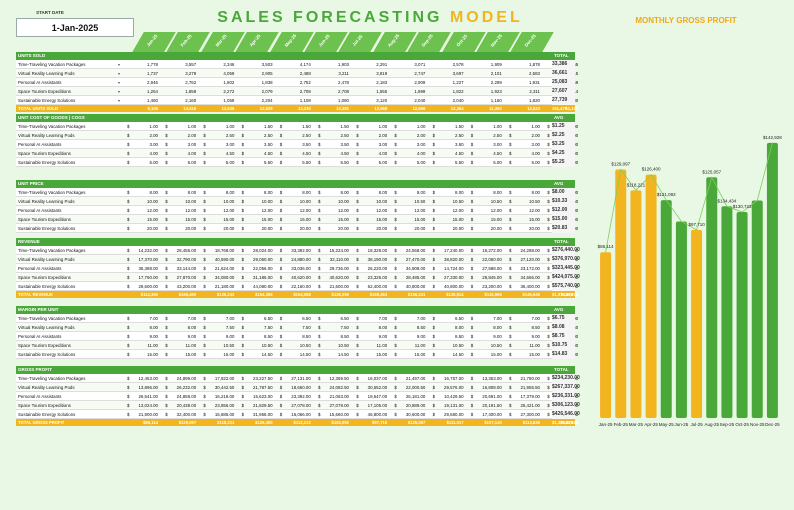 The height and width of the screenshot is (510, 794). What do you see at coordinates (152, 73) in the screenshot?
I see `table-cell: 1,737` at bounding box center [152, 73].